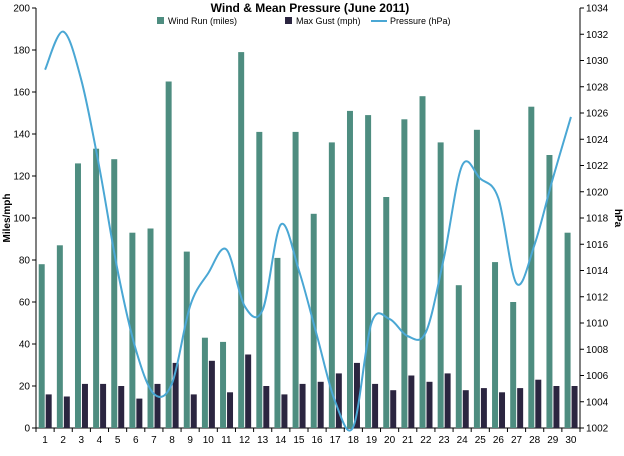 Image resolution: width=624 pixels, height=456 pixels. What do you see at coordinates (597, 87) in the screenshot?
I see `y2-tick-label: 1028` at bounding box center [597, 87].